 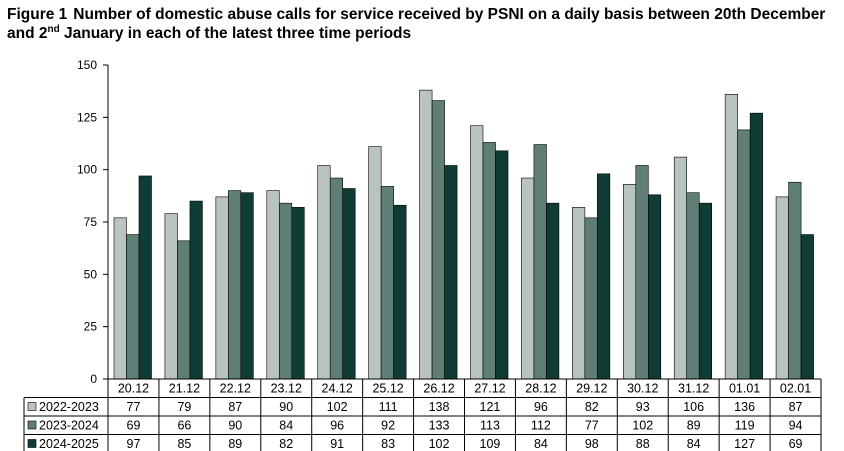 I want to click on bar-2022-2023-25.12, so click(x=375, y=263).